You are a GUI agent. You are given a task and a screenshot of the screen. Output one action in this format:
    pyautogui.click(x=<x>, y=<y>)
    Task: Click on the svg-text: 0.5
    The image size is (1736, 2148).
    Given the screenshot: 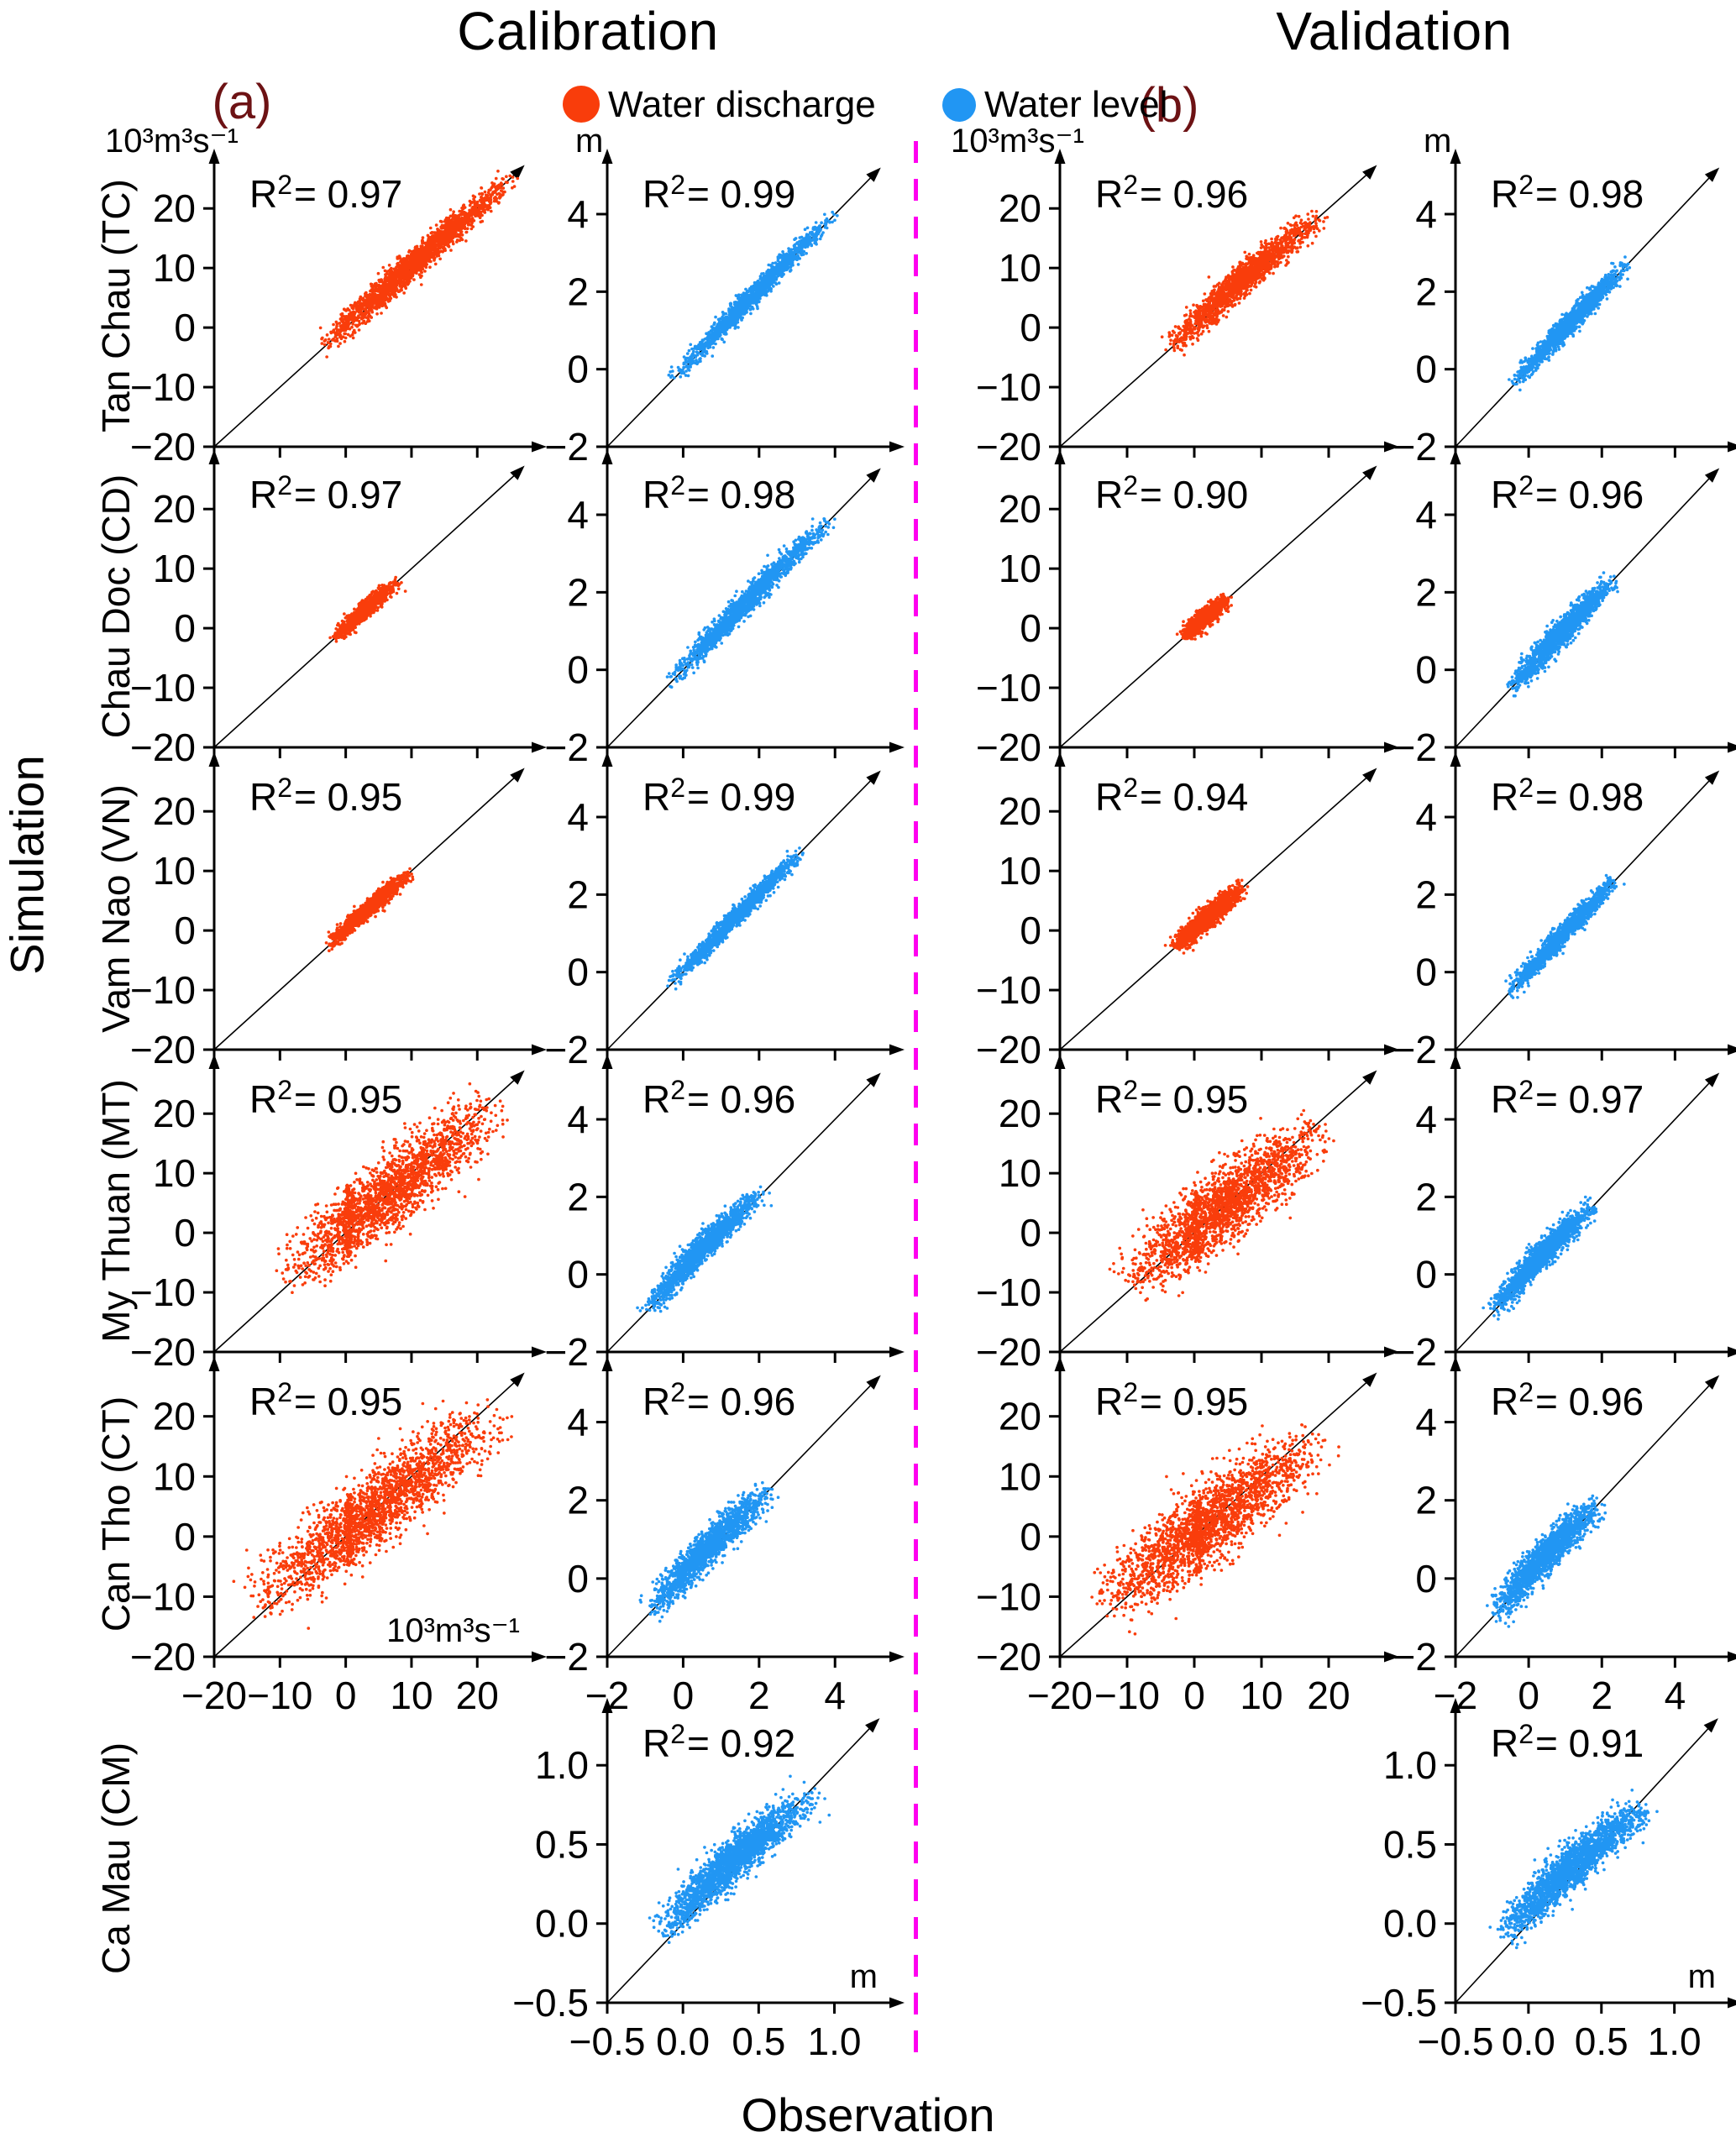 What is the action you would take?
    pyautogui.click(x=1410, y=1844)
    